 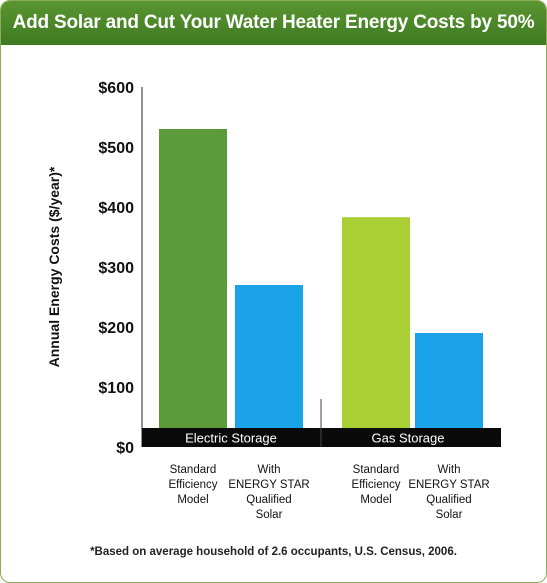 I want to click on y-tick-label: $100, so click(x=116, y=388).